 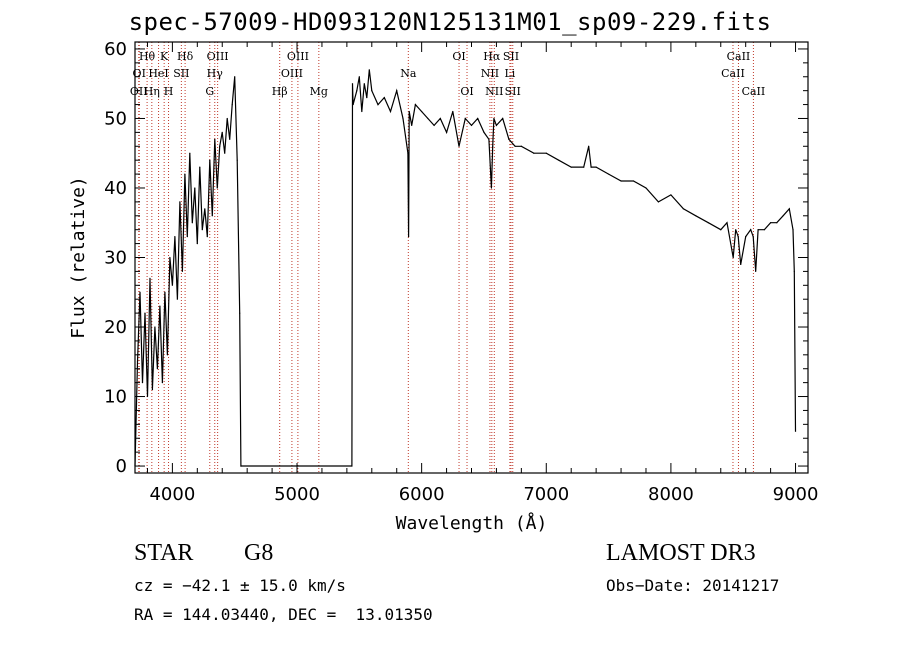 I want to click on x-tick-label: 5000, so click(x=297, y=494).